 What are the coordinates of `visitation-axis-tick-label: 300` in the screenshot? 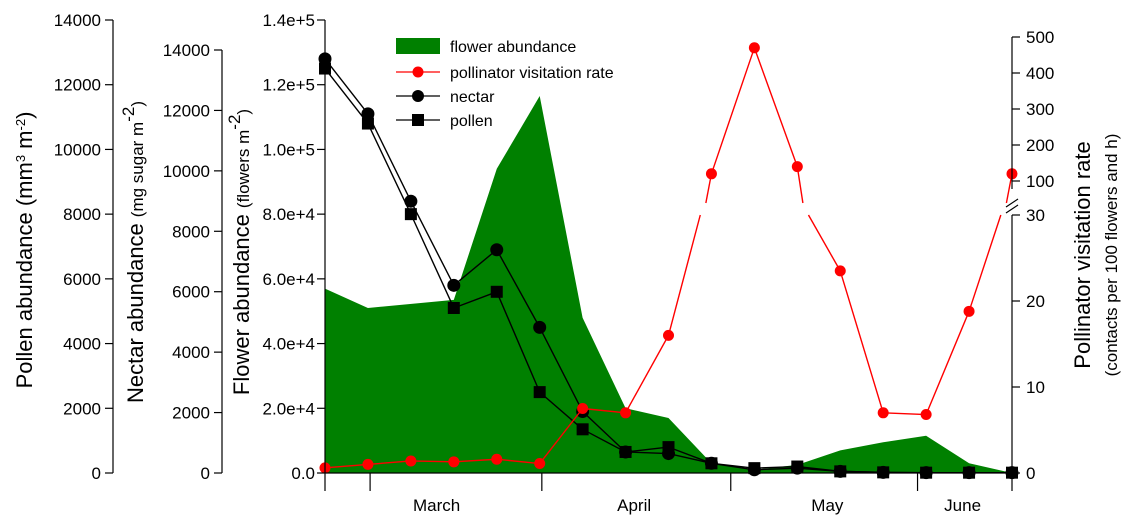 It's located at (1040, 109).